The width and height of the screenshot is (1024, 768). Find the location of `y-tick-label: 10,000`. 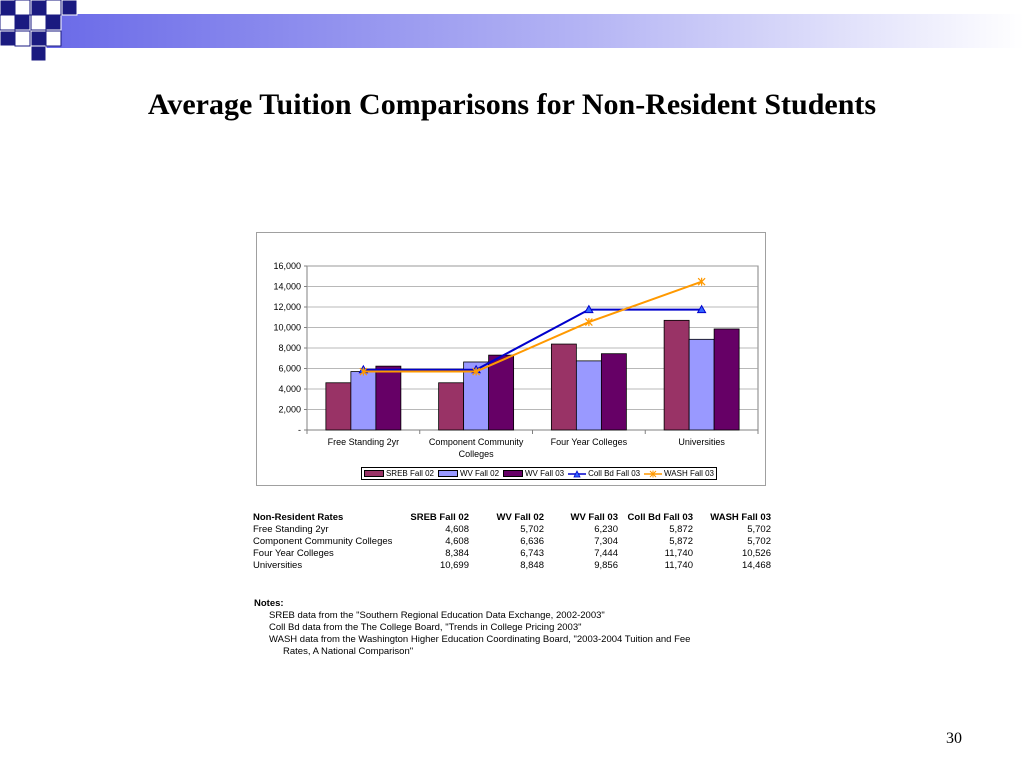

y-tick-label: 10,000 is located at coordinates (287, 328).